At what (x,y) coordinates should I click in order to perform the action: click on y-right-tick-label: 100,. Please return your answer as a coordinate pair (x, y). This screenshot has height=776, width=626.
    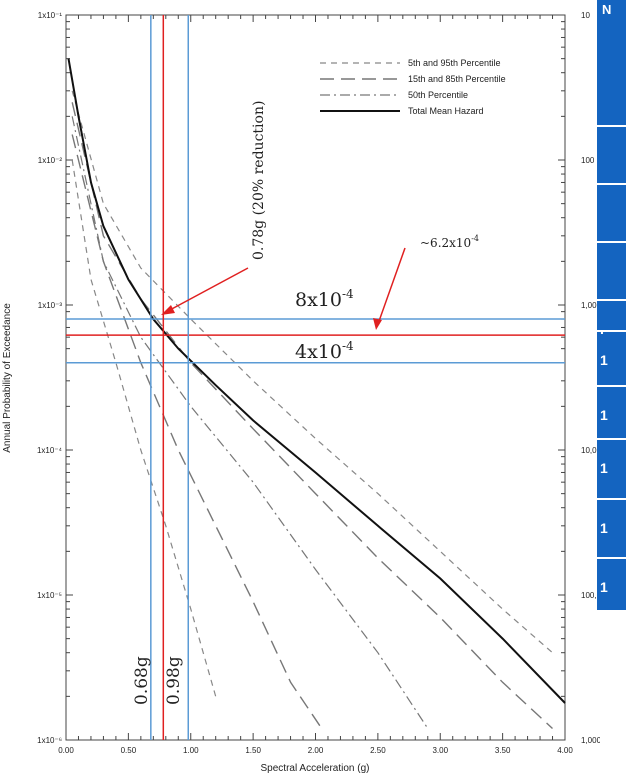
    Looking at the image, I should click on (589, 595).